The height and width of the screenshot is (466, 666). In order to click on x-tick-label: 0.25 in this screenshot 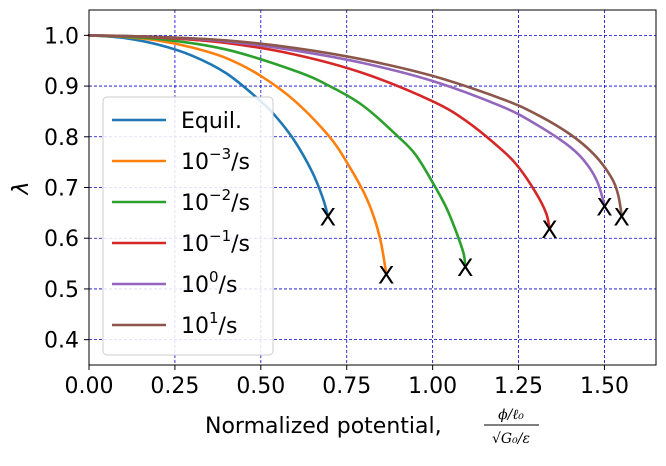, I will do `click(174, 386)`.